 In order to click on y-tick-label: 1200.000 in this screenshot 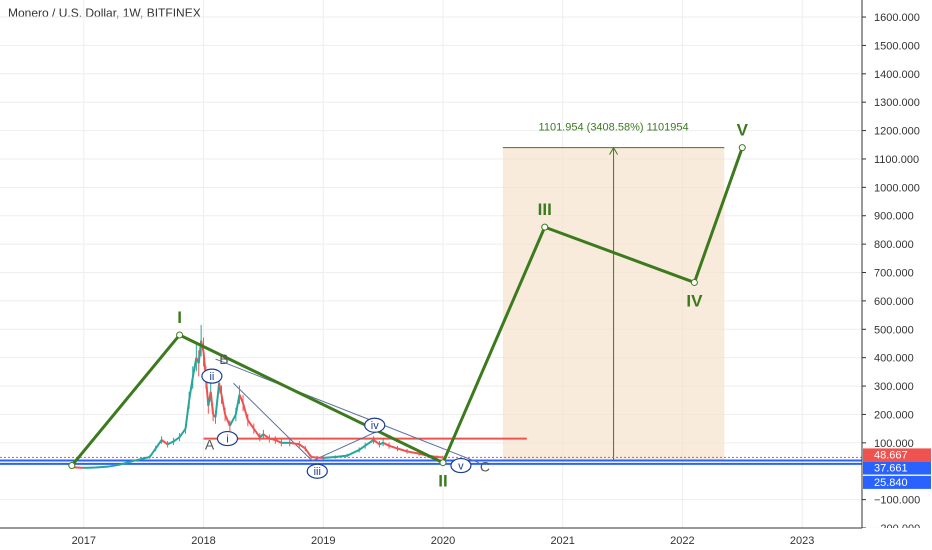, I will do `click(897, 132)`.